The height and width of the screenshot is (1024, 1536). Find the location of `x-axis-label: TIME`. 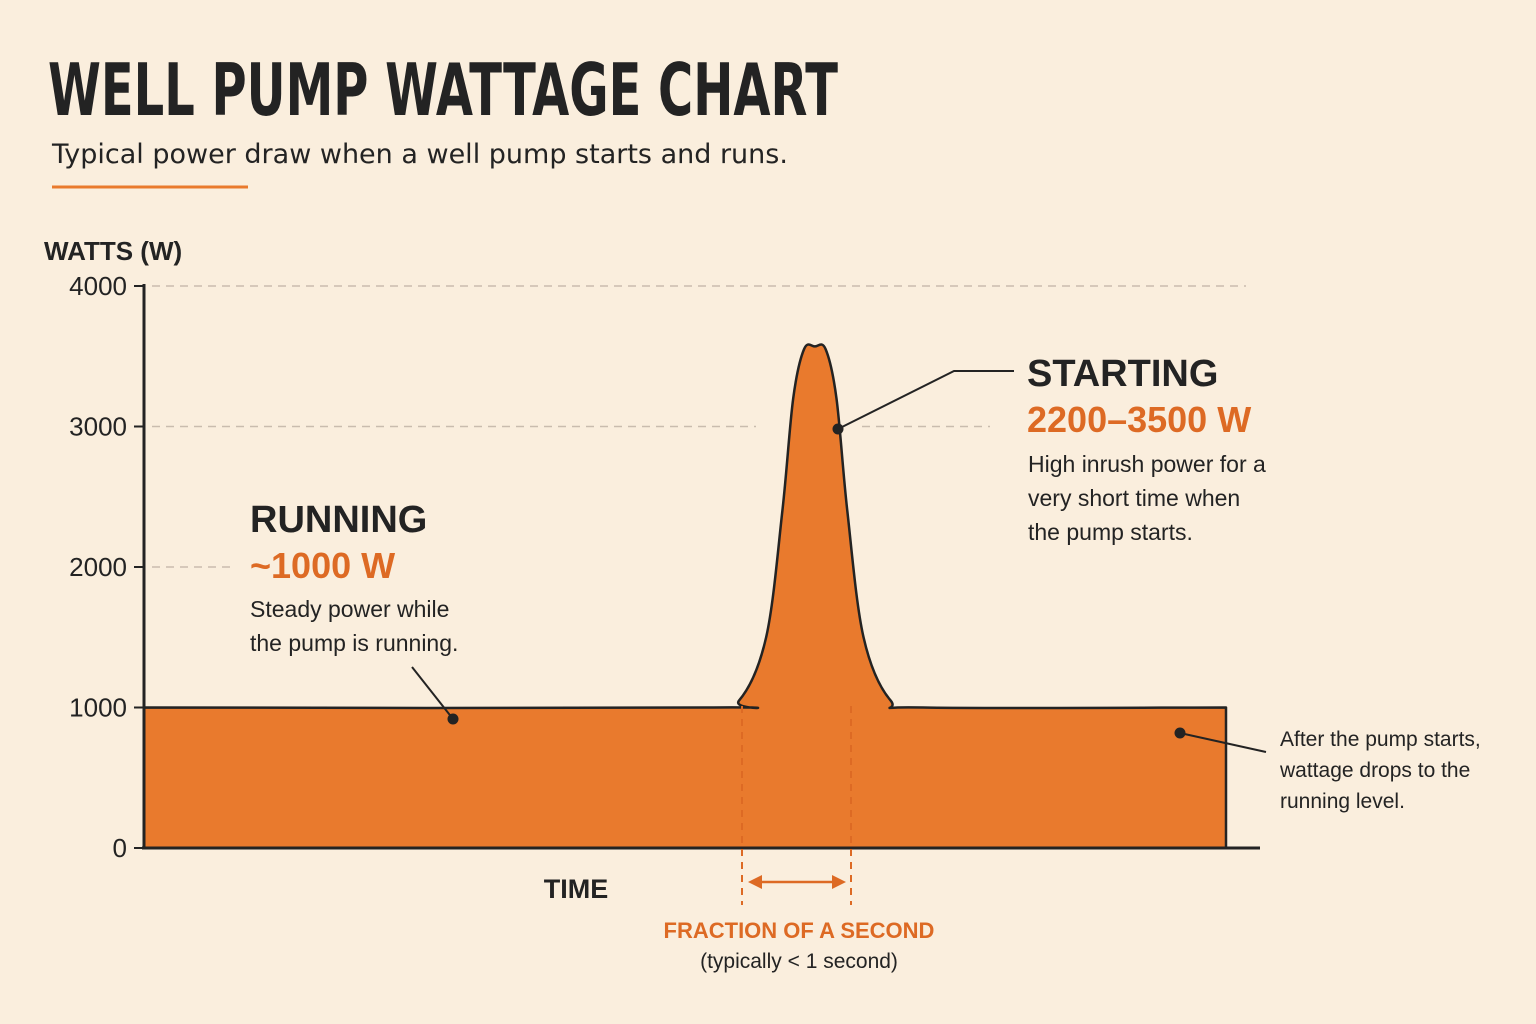

x-axis-label: TIME is located at coordinates (576, 889).